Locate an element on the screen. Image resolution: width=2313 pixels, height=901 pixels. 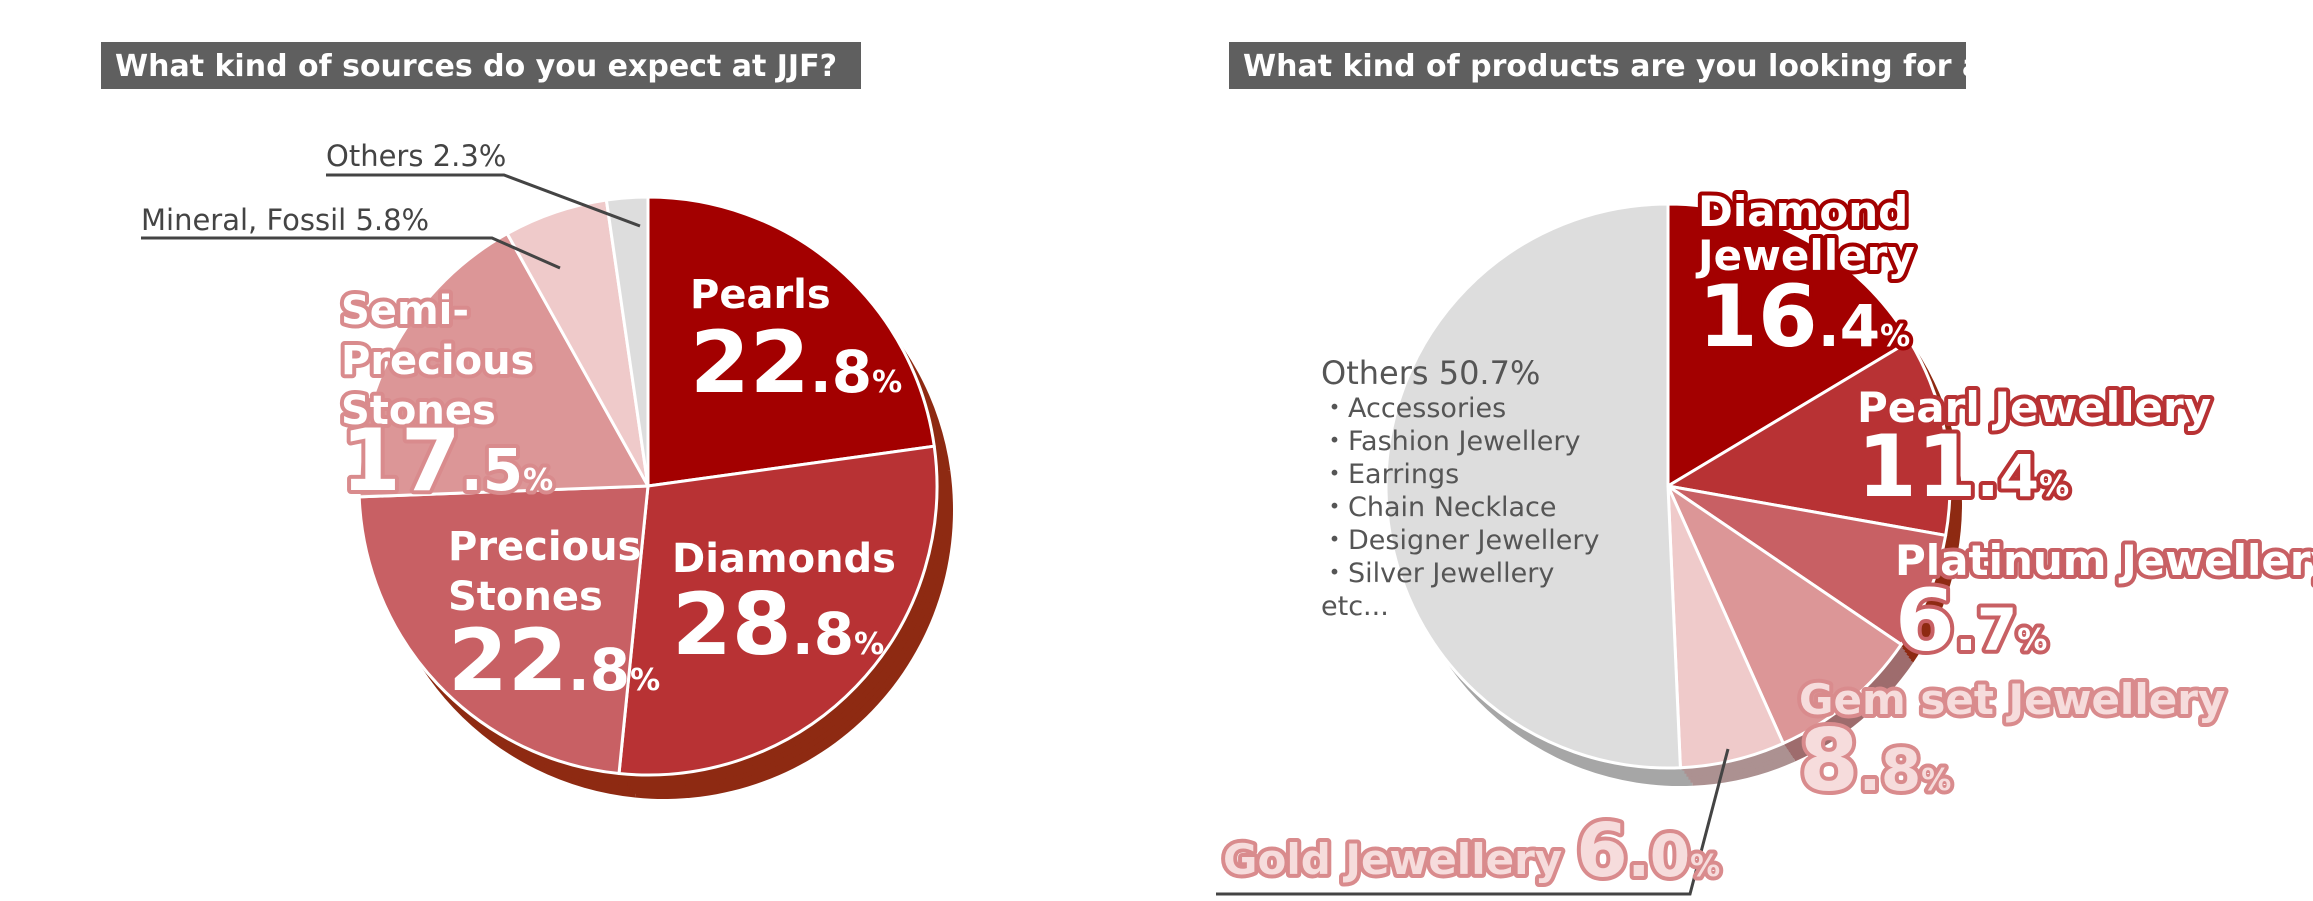
category-label: Others 2.3% is located at coordinates (416, 156).